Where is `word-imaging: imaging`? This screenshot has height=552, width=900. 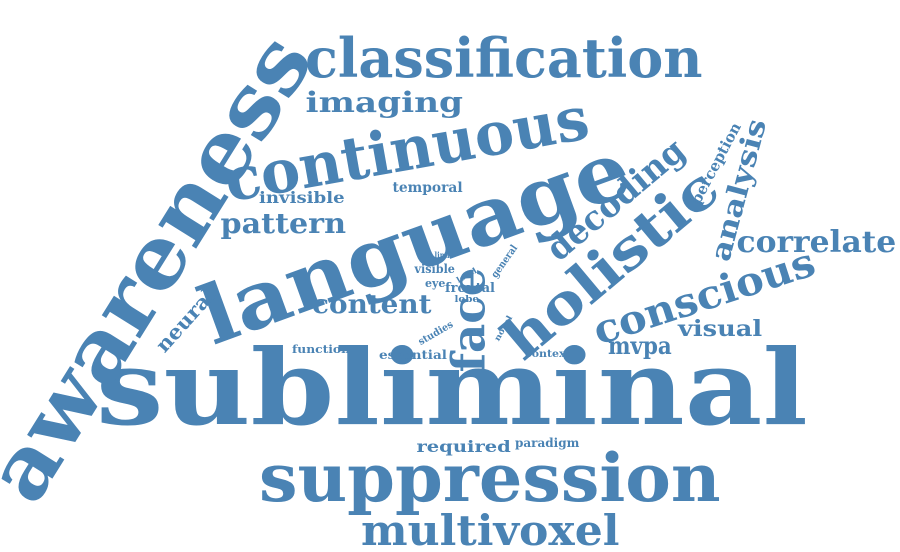
word-imaging: imaging is located at coordinates (384, 102).